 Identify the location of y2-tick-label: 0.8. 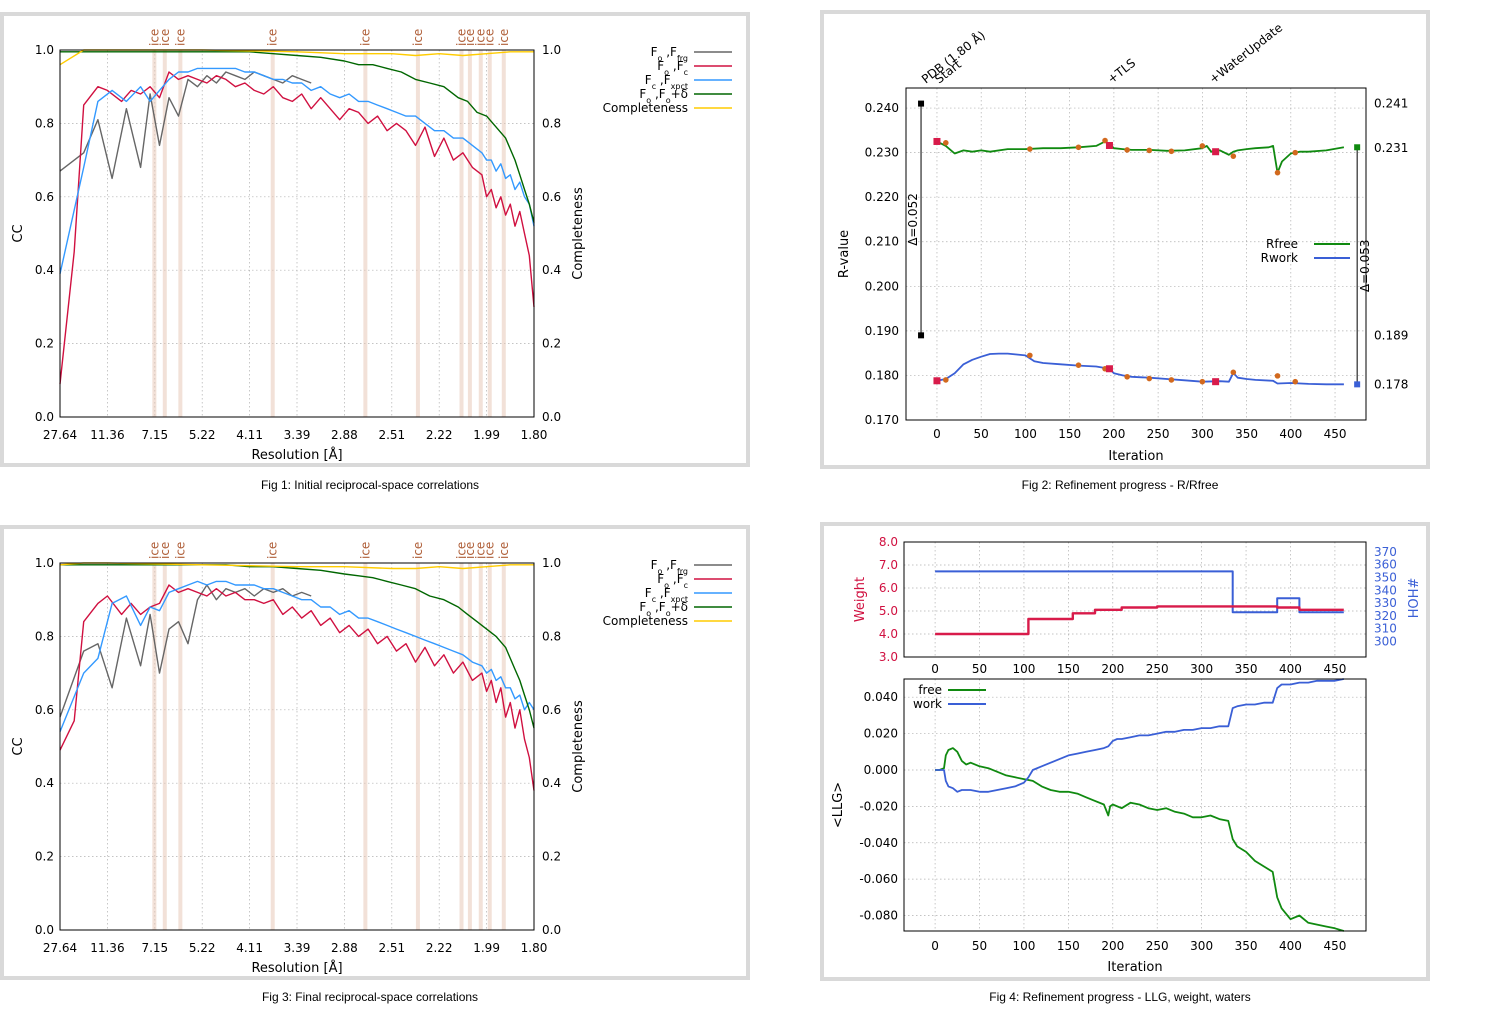
(551, 636).